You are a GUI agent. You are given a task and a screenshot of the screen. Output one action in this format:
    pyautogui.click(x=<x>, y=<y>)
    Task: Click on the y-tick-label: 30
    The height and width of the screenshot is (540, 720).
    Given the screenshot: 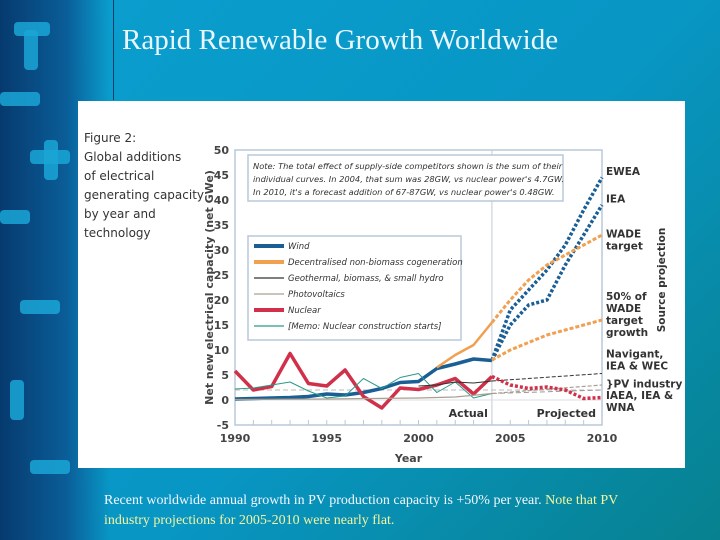 What is the action you would take?
    pyautogui.click(x=222, y=250)
    